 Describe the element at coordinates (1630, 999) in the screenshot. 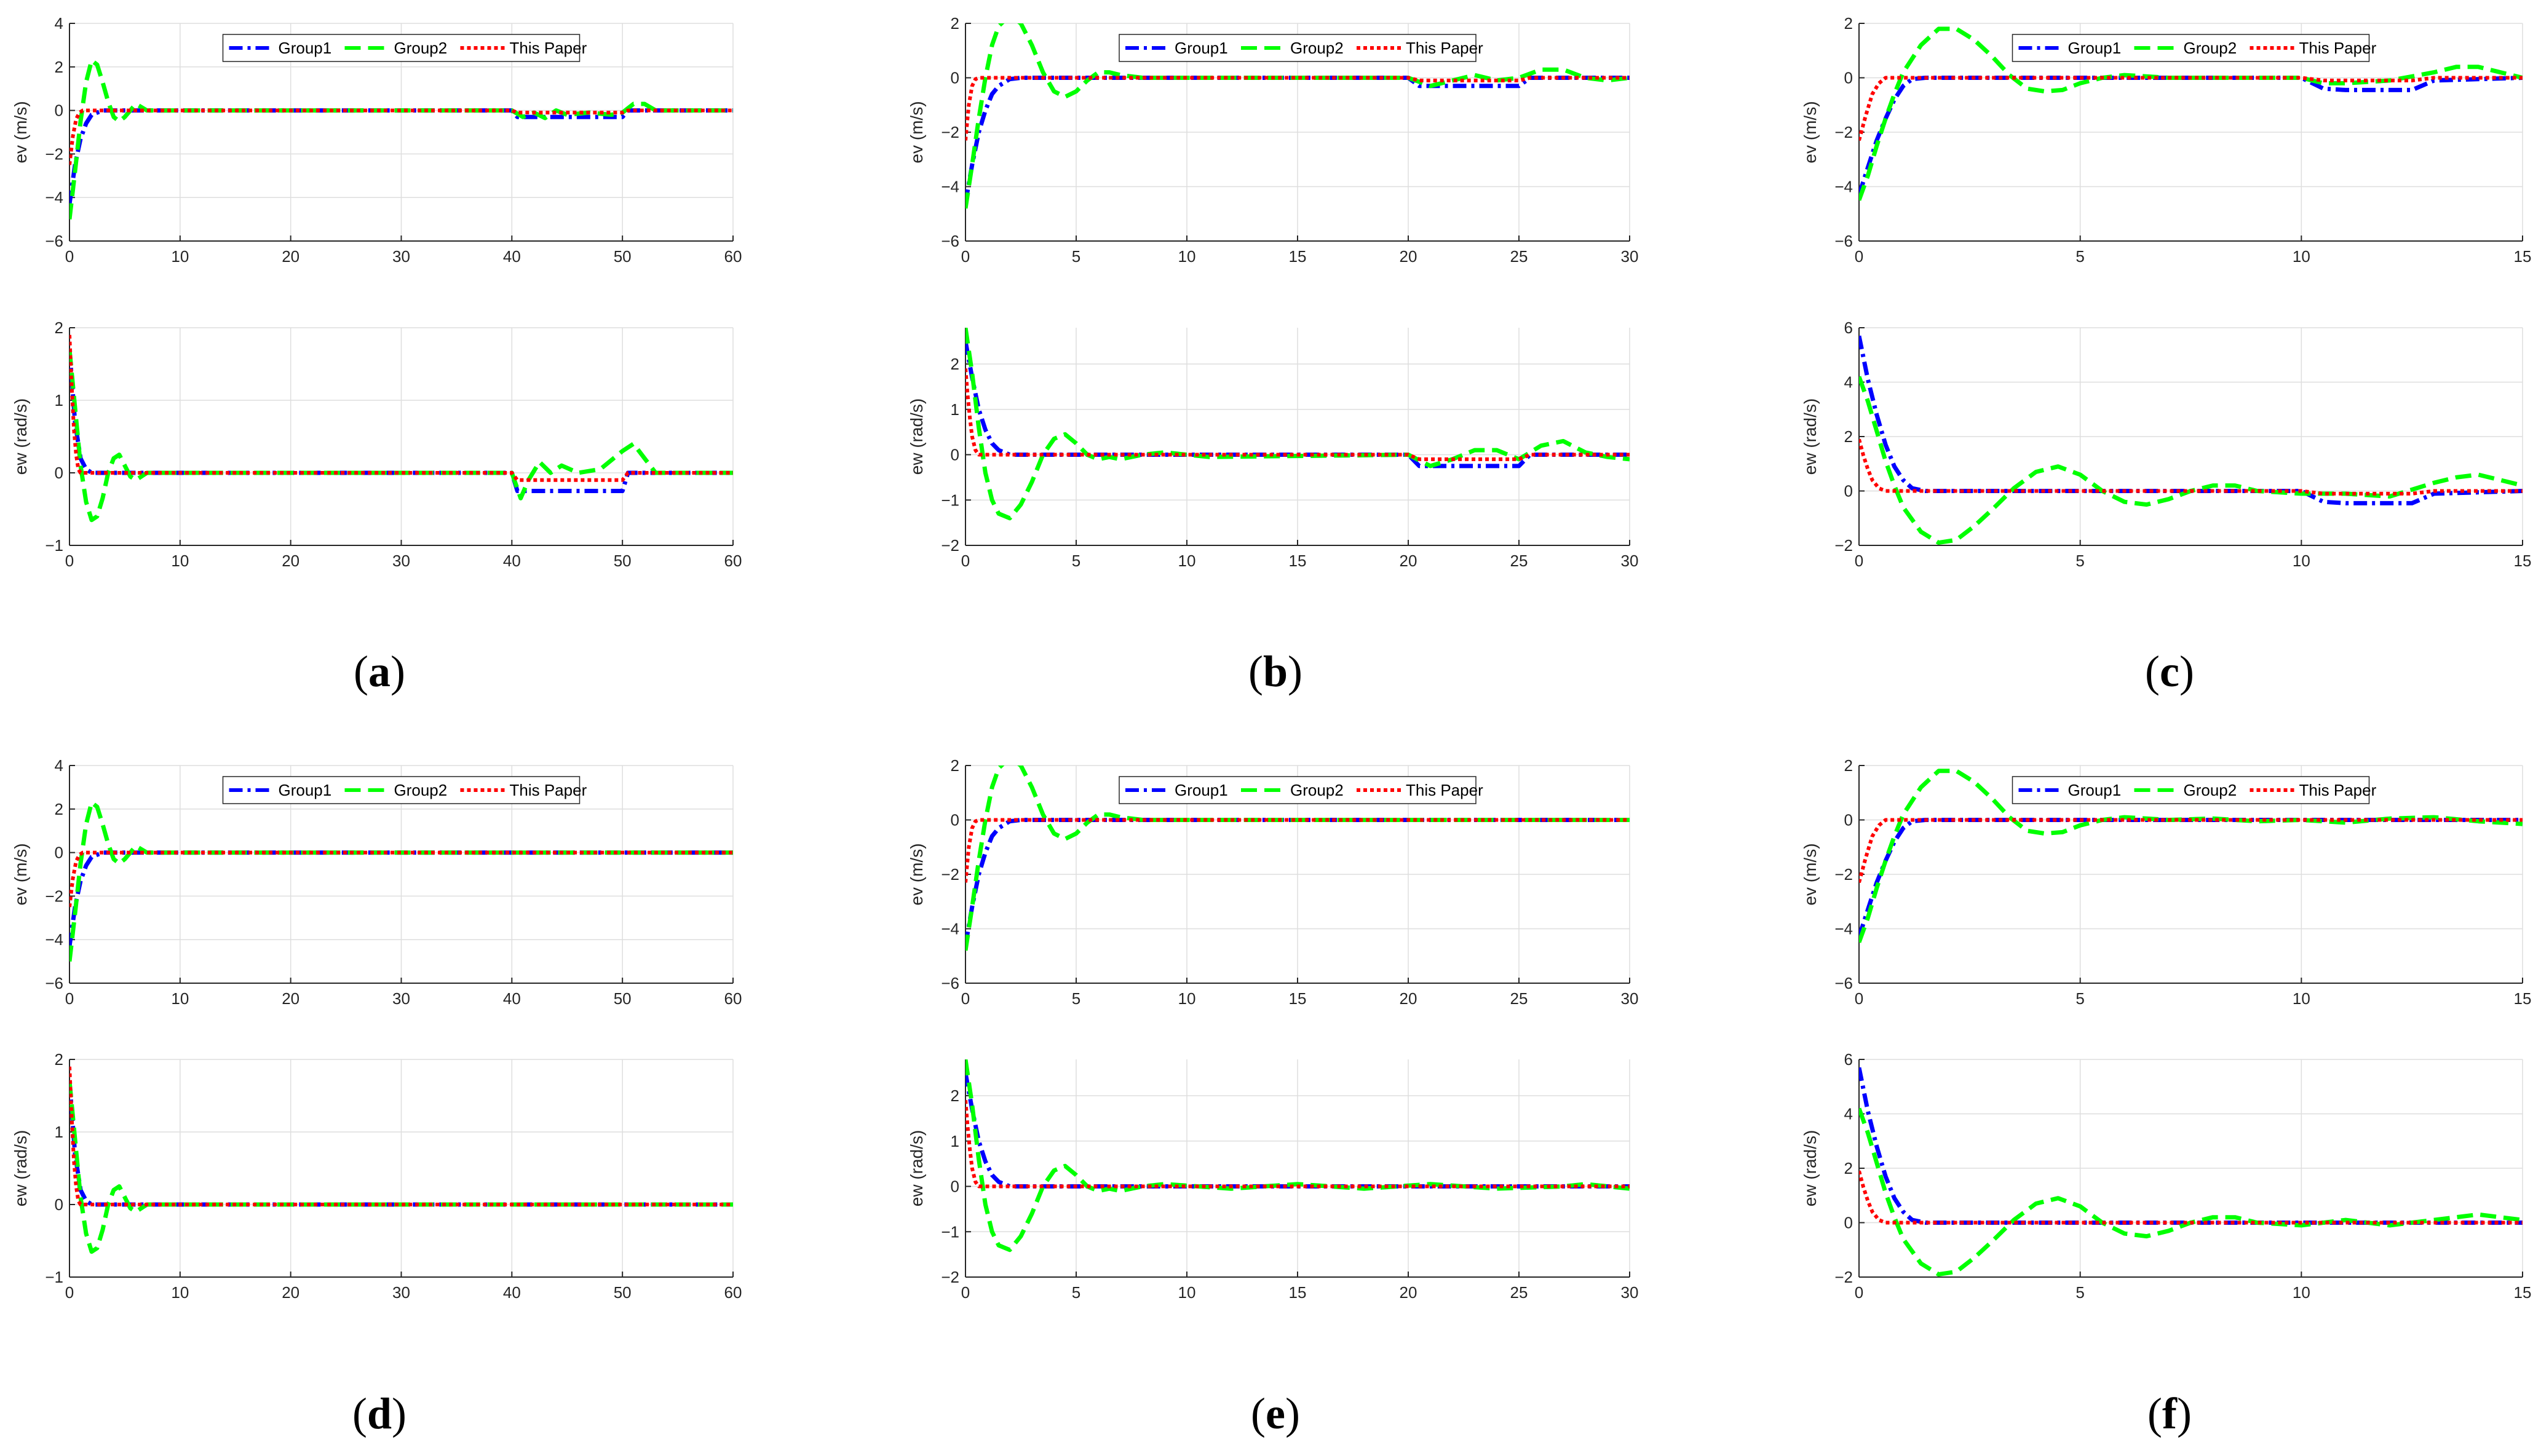

I see `panel-e-top-xtick-label: 30` at that location.